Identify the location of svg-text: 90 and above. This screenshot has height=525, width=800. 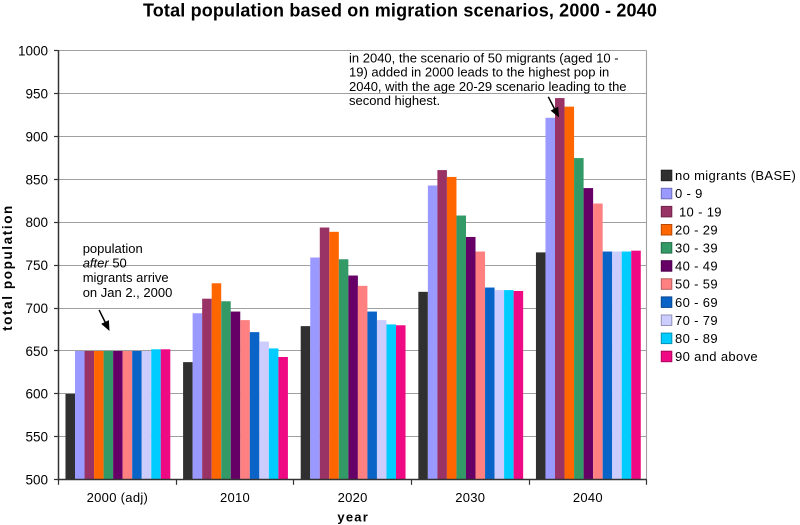
(716, 356).